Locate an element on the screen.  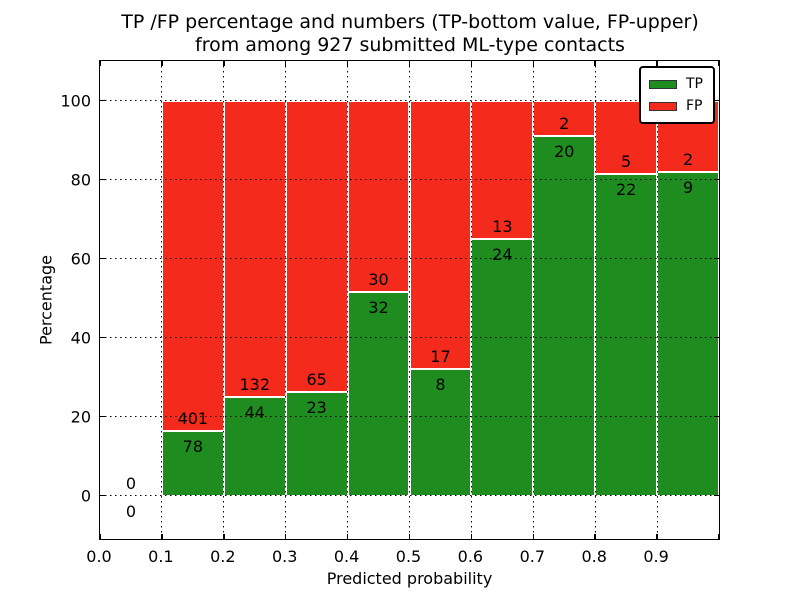
fp-count-label: 0 is located at coordinates (131, 483).